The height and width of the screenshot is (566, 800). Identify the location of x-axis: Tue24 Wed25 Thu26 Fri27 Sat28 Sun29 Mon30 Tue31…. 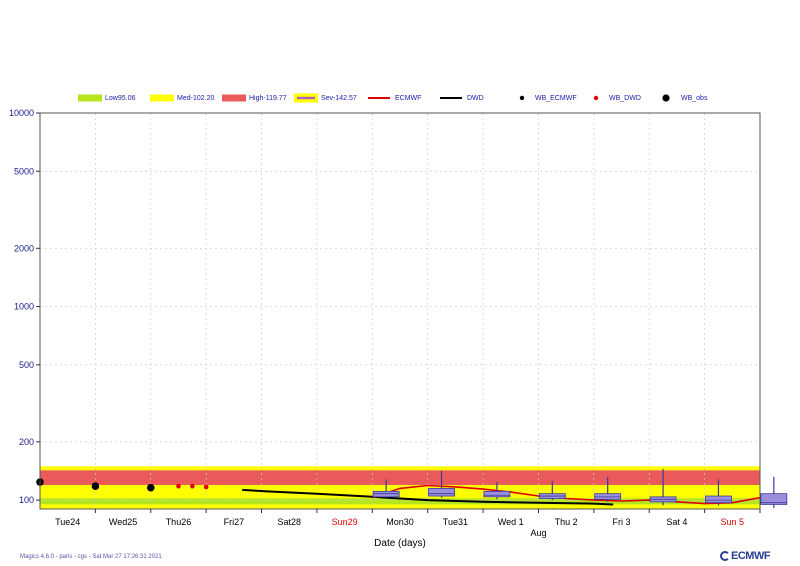
(408, 523).